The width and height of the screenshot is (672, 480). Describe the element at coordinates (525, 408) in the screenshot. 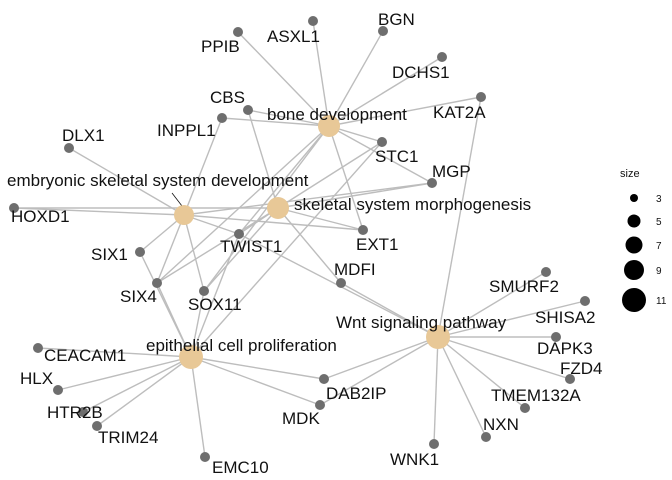

I see `gene-node-tmem132a` at that location.